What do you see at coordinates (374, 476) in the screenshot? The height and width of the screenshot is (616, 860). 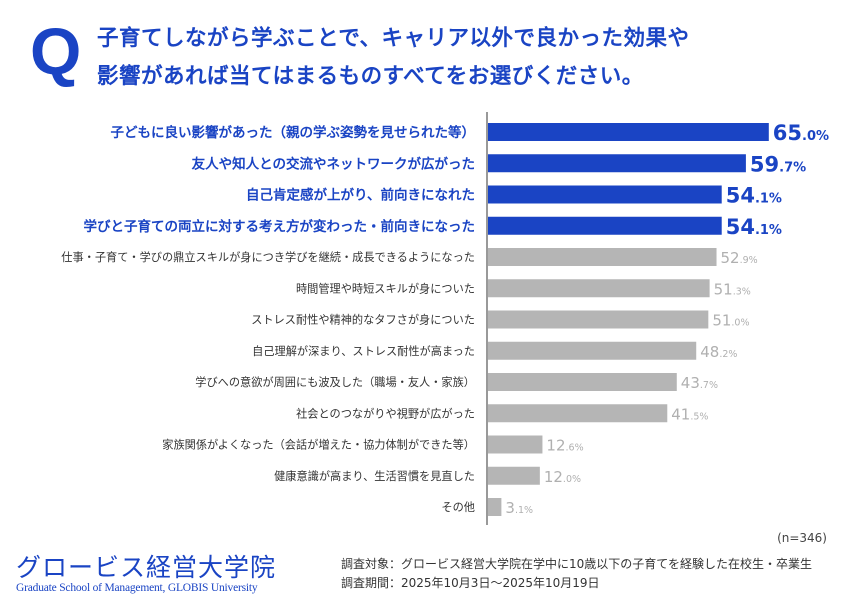 I see `category-label: 健康意識が高まり、生活習慣を見直した` at bounding box center [374, 476].